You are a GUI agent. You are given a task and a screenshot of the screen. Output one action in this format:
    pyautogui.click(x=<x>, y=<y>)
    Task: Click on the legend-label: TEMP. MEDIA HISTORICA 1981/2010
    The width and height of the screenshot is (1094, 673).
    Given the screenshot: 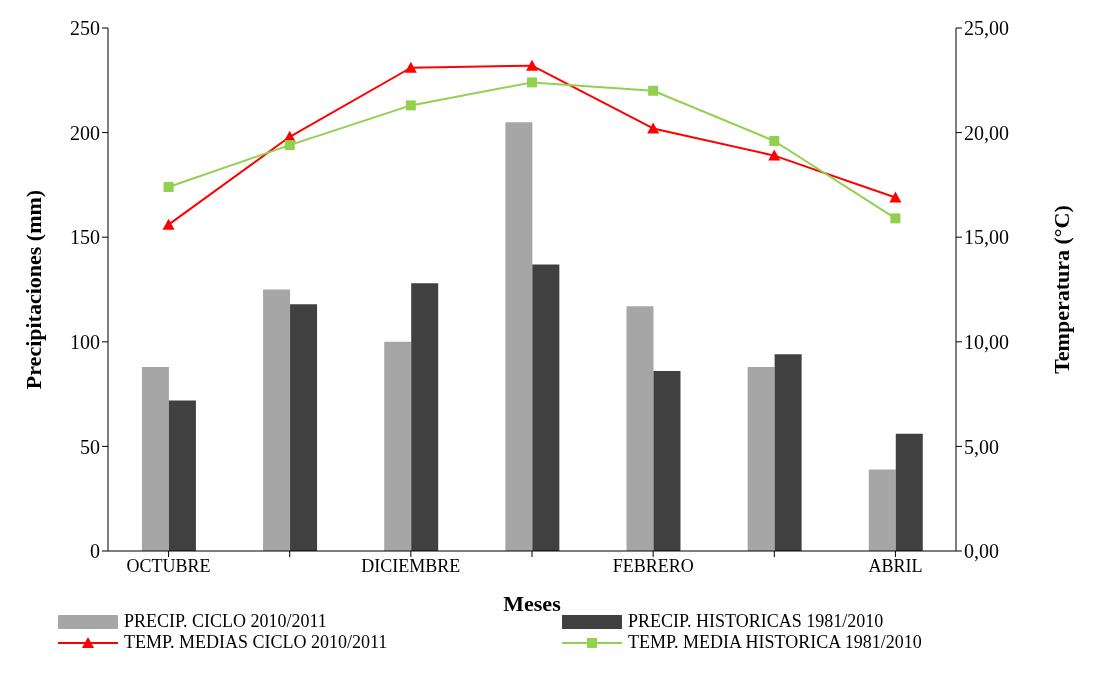 What is the action you would take?
    pyautogui.click(x=775, y=642)
    